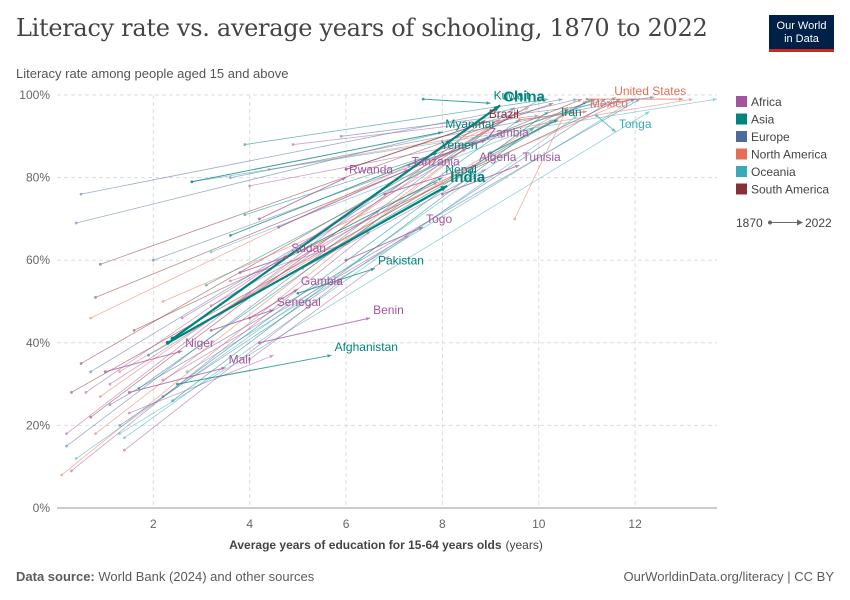 The width and height of the screenshot is (850, 600). What do you see at coordinates (302, 199) in the screenshot?
I see `country-trajectory-rwanda` at bounding box center [302, 199].